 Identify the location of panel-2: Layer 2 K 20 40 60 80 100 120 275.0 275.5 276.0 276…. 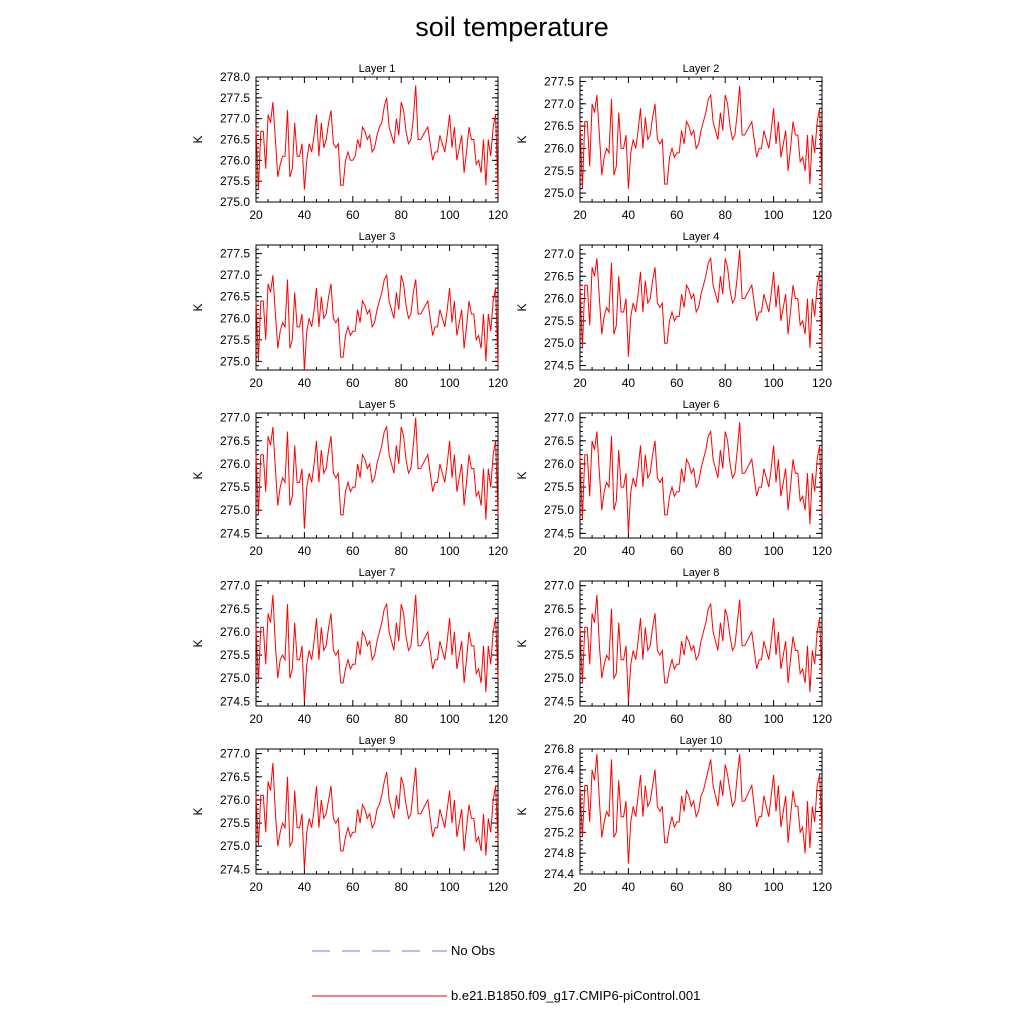
(673, 142).